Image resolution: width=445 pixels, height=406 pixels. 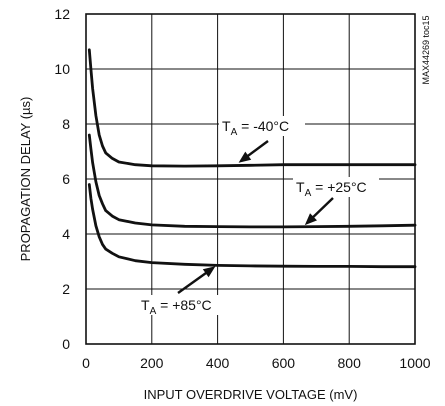 I want to click on x-tick-label: 600, so click(x=284, y=363).